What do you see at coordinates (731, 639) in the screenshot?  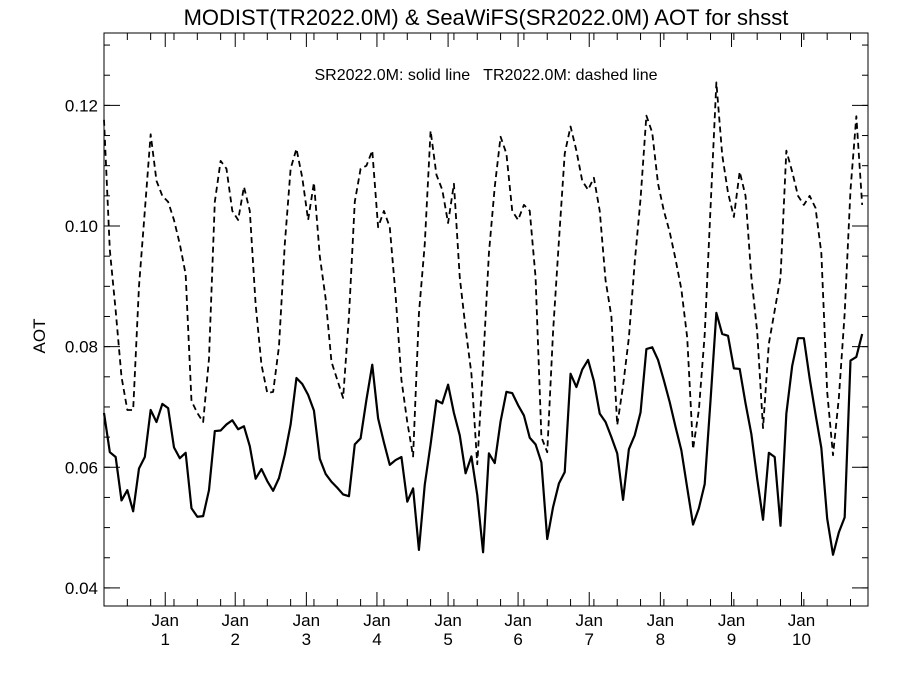 I see `x-tick-label-day: 9` at bounding box center [731, 639].